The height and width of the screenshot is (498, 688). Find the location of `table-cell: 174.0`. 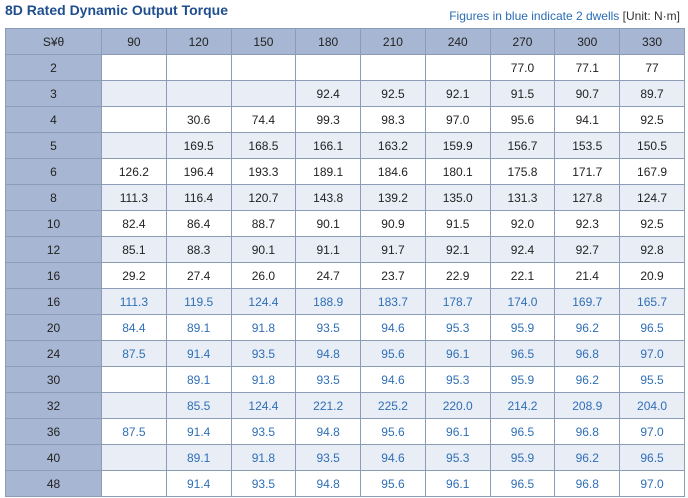

table-cell: 174.0 is located at coordinates (522, 301).